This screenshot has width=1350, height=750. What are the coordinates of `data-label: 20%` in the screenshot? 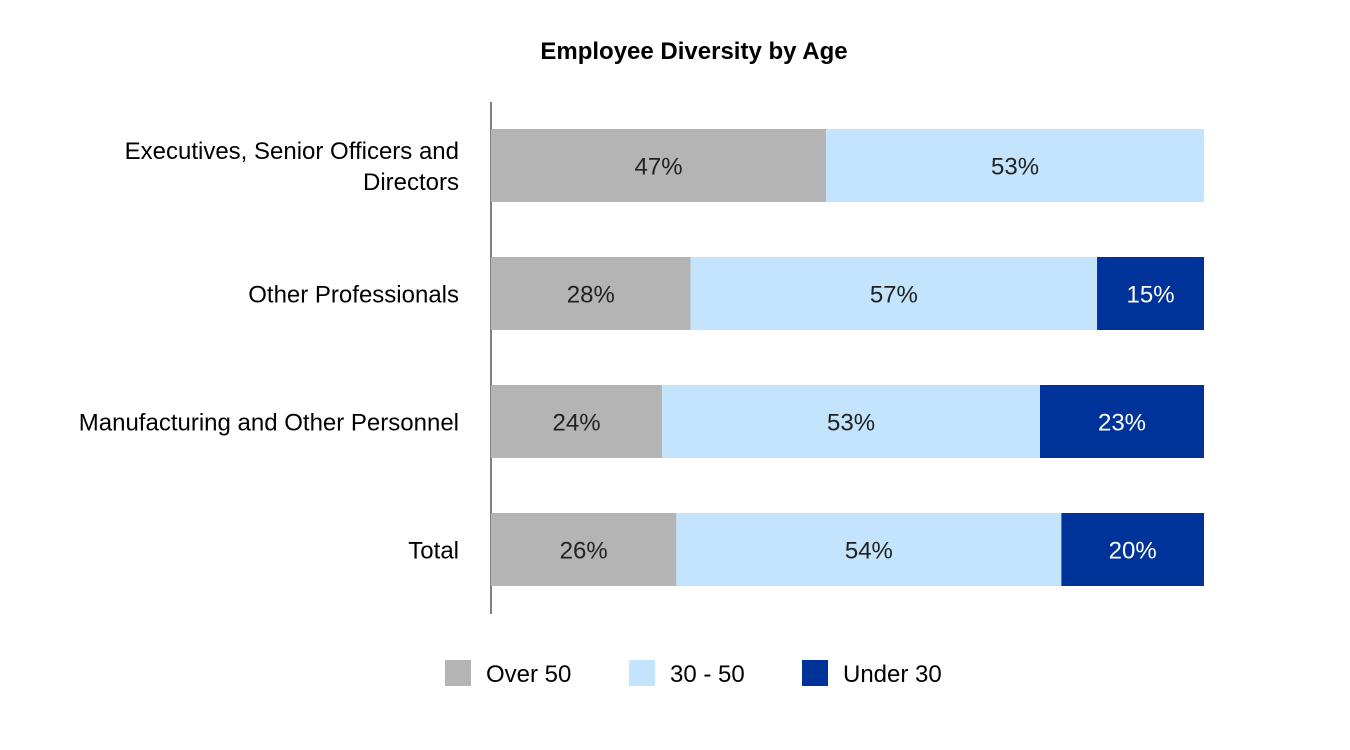 It's located at (1133, 551).